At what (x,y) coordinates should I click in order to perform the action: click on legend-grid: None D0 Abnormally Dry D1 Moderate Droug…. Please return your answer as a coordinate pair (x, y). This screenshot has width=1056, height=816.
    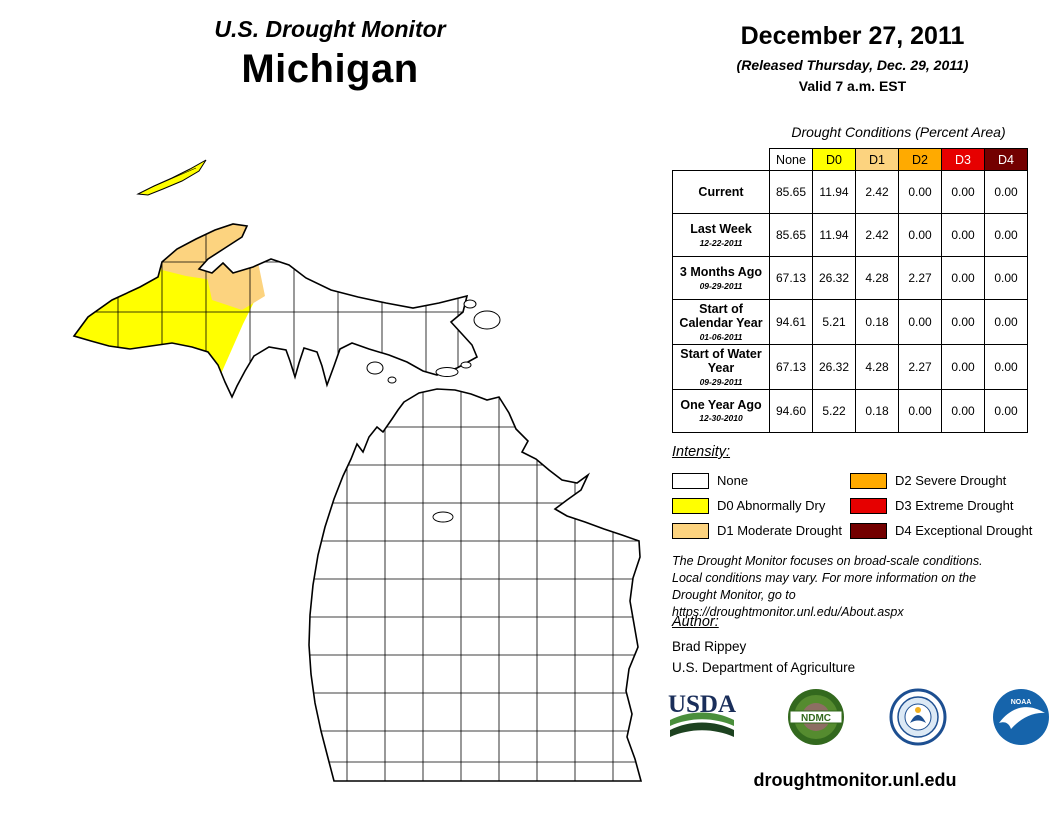
    Looking at the image, I should click on (861, 505).